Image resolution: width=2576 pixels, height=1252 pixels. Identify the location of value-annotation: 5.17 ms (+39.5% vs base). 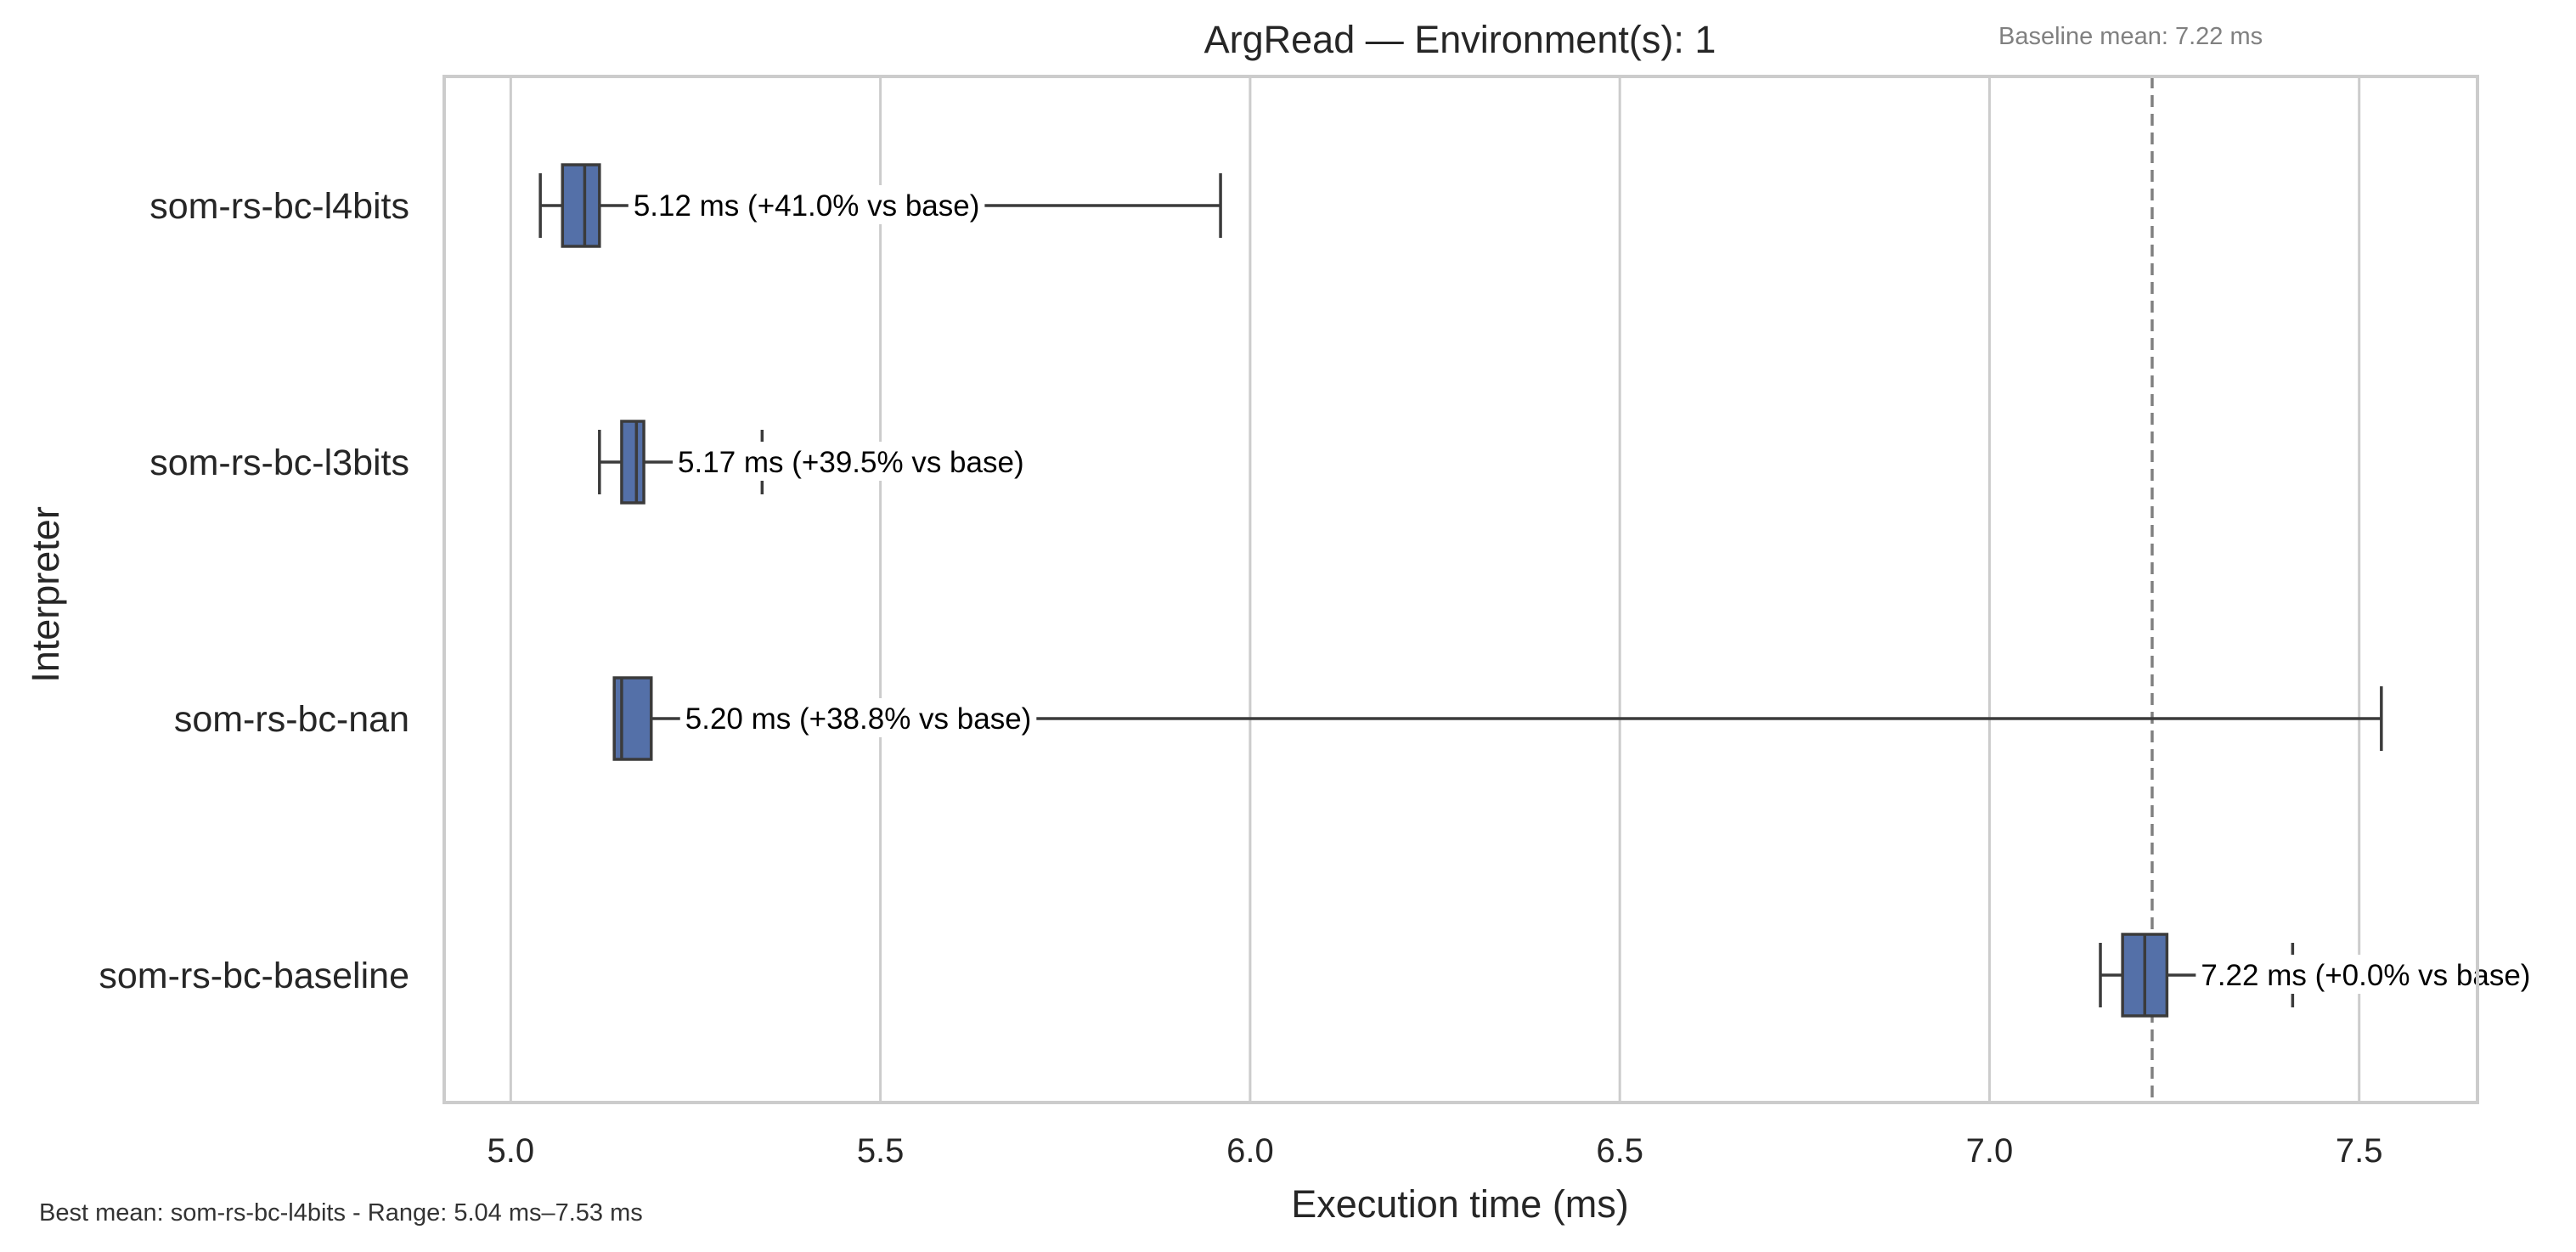
(851, 462).